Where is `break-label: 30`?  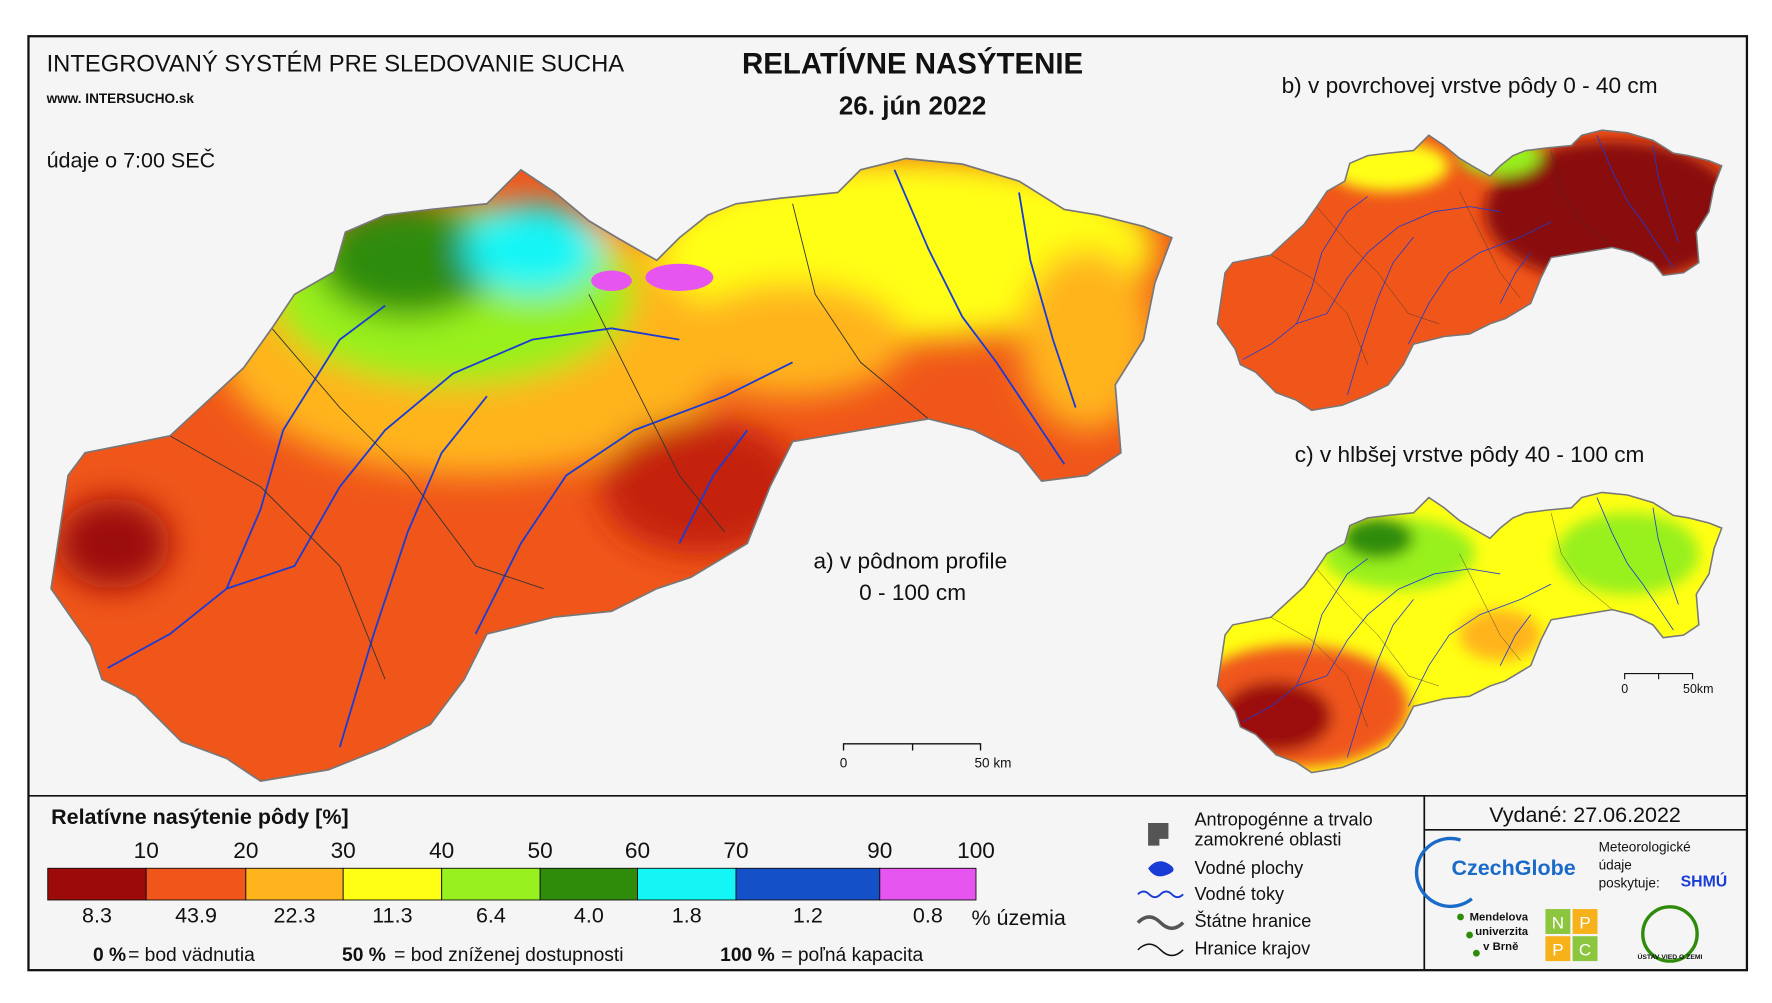
break-label: 30 is located at coordinates (343, 850).